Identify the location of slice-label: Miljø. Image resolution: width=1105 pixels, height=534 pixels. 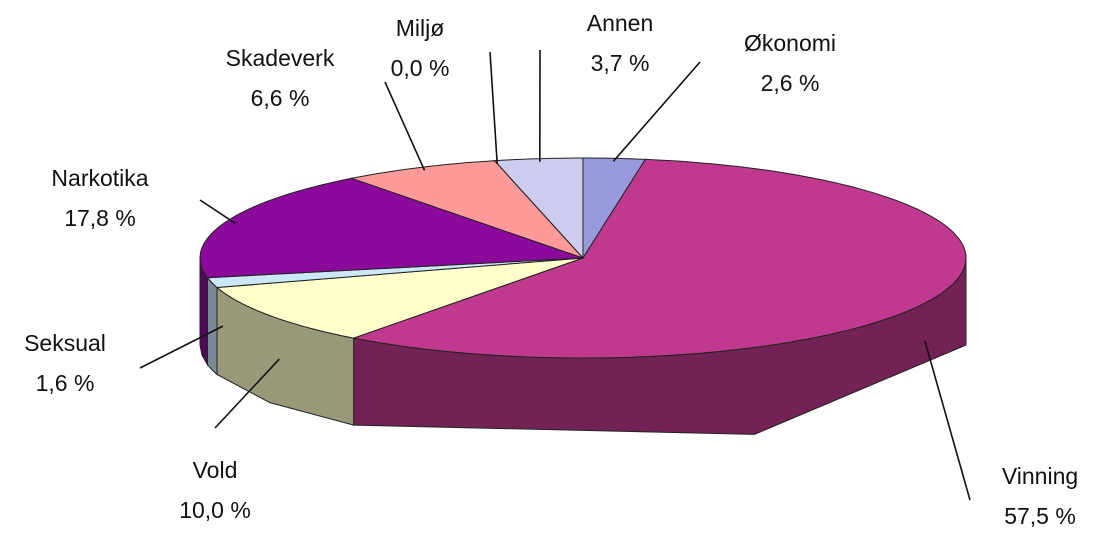
(420, 28).